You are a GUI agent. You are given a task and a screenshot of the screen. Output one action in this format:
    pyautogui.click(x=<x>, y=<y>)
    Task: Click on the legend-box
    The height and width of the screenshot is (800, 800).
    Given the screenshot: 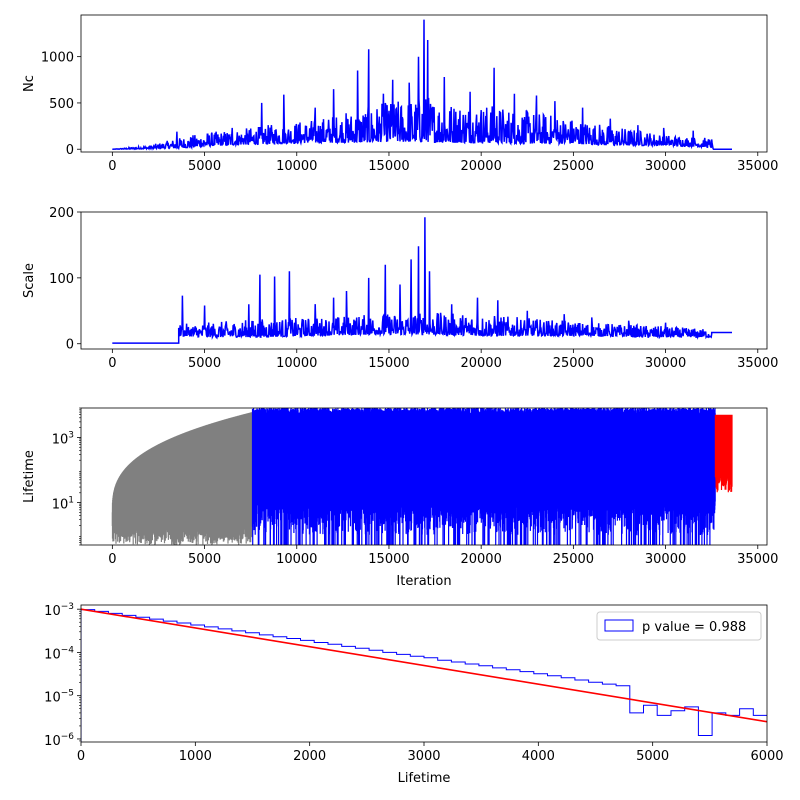 What is the action you would take?
    pyautogui.click(x=679, y=626)
    